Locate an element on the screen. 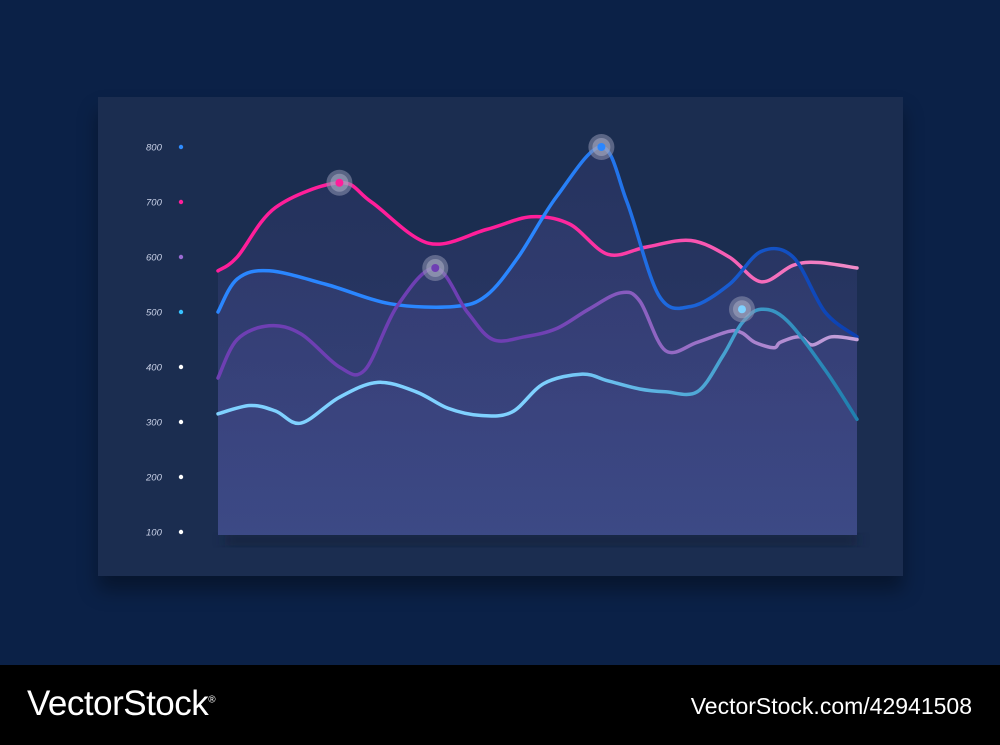  y-tick-label-400: 400 is located at coordinates (154, 368).